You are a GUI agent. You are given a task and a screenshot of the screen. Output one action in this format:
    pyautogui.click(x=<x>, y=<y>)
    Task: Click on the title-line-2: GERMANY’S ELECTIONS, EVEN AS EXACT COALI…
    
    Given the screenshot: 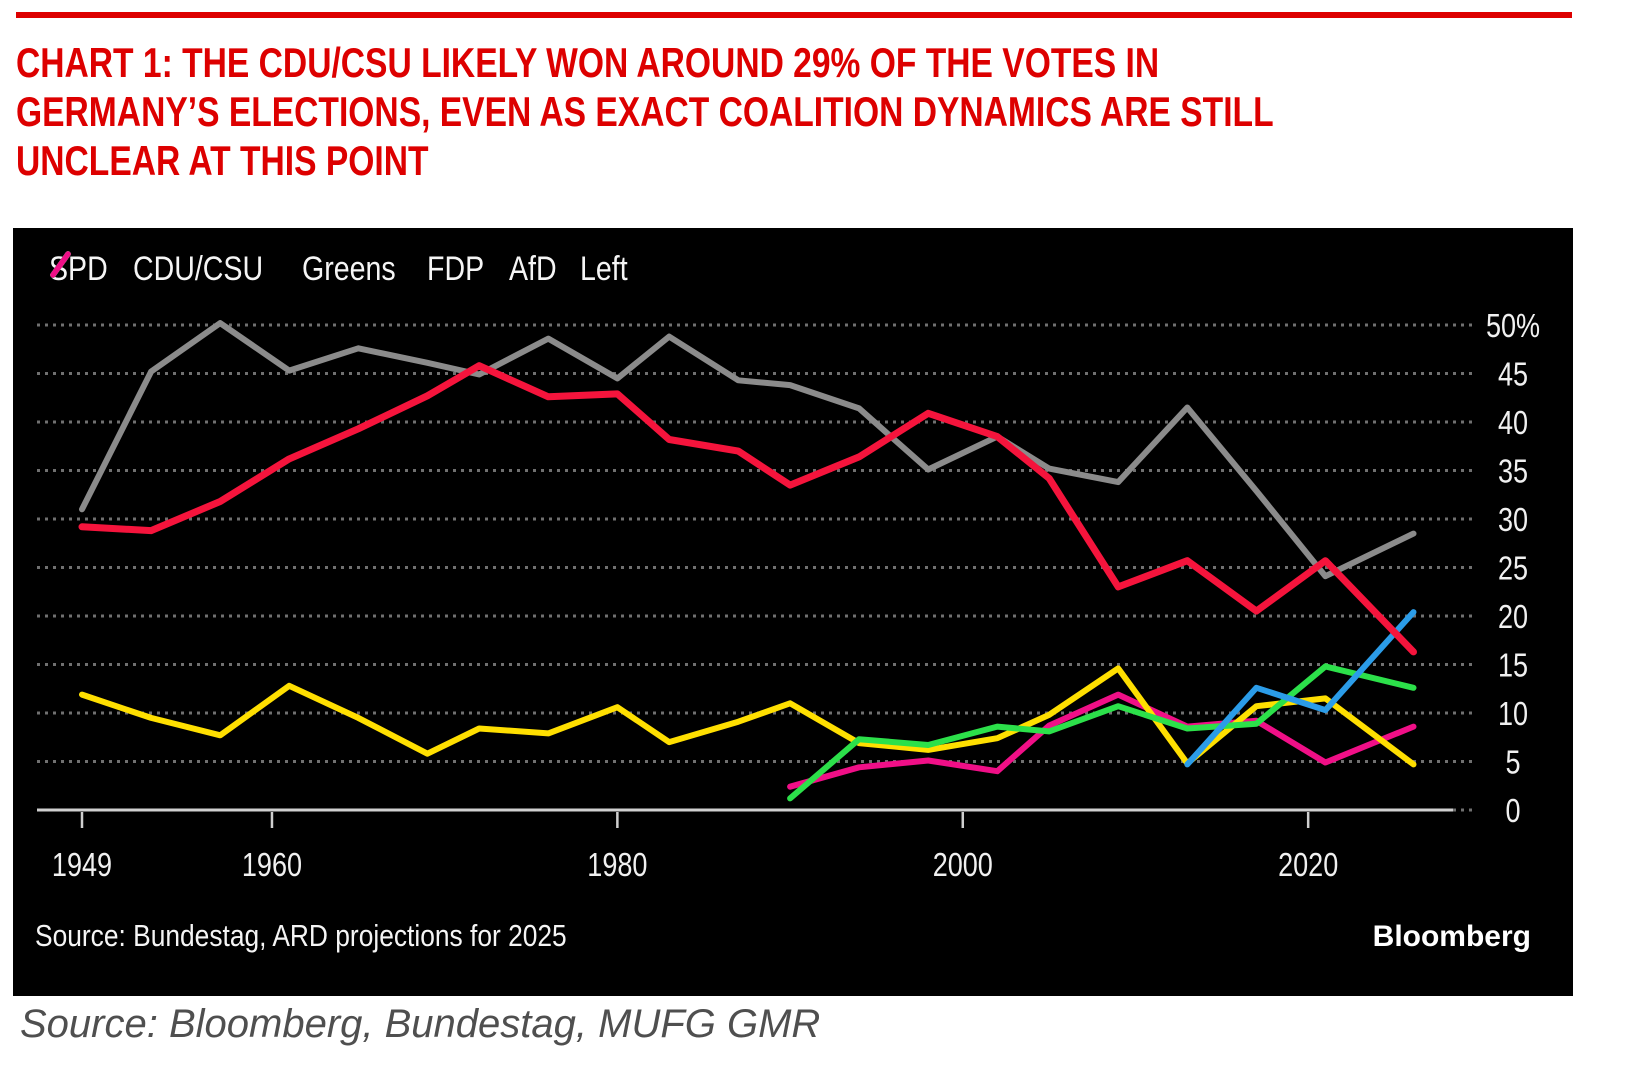 What is the action you would take?
    pyautogui.click(x=645, y=111)
    